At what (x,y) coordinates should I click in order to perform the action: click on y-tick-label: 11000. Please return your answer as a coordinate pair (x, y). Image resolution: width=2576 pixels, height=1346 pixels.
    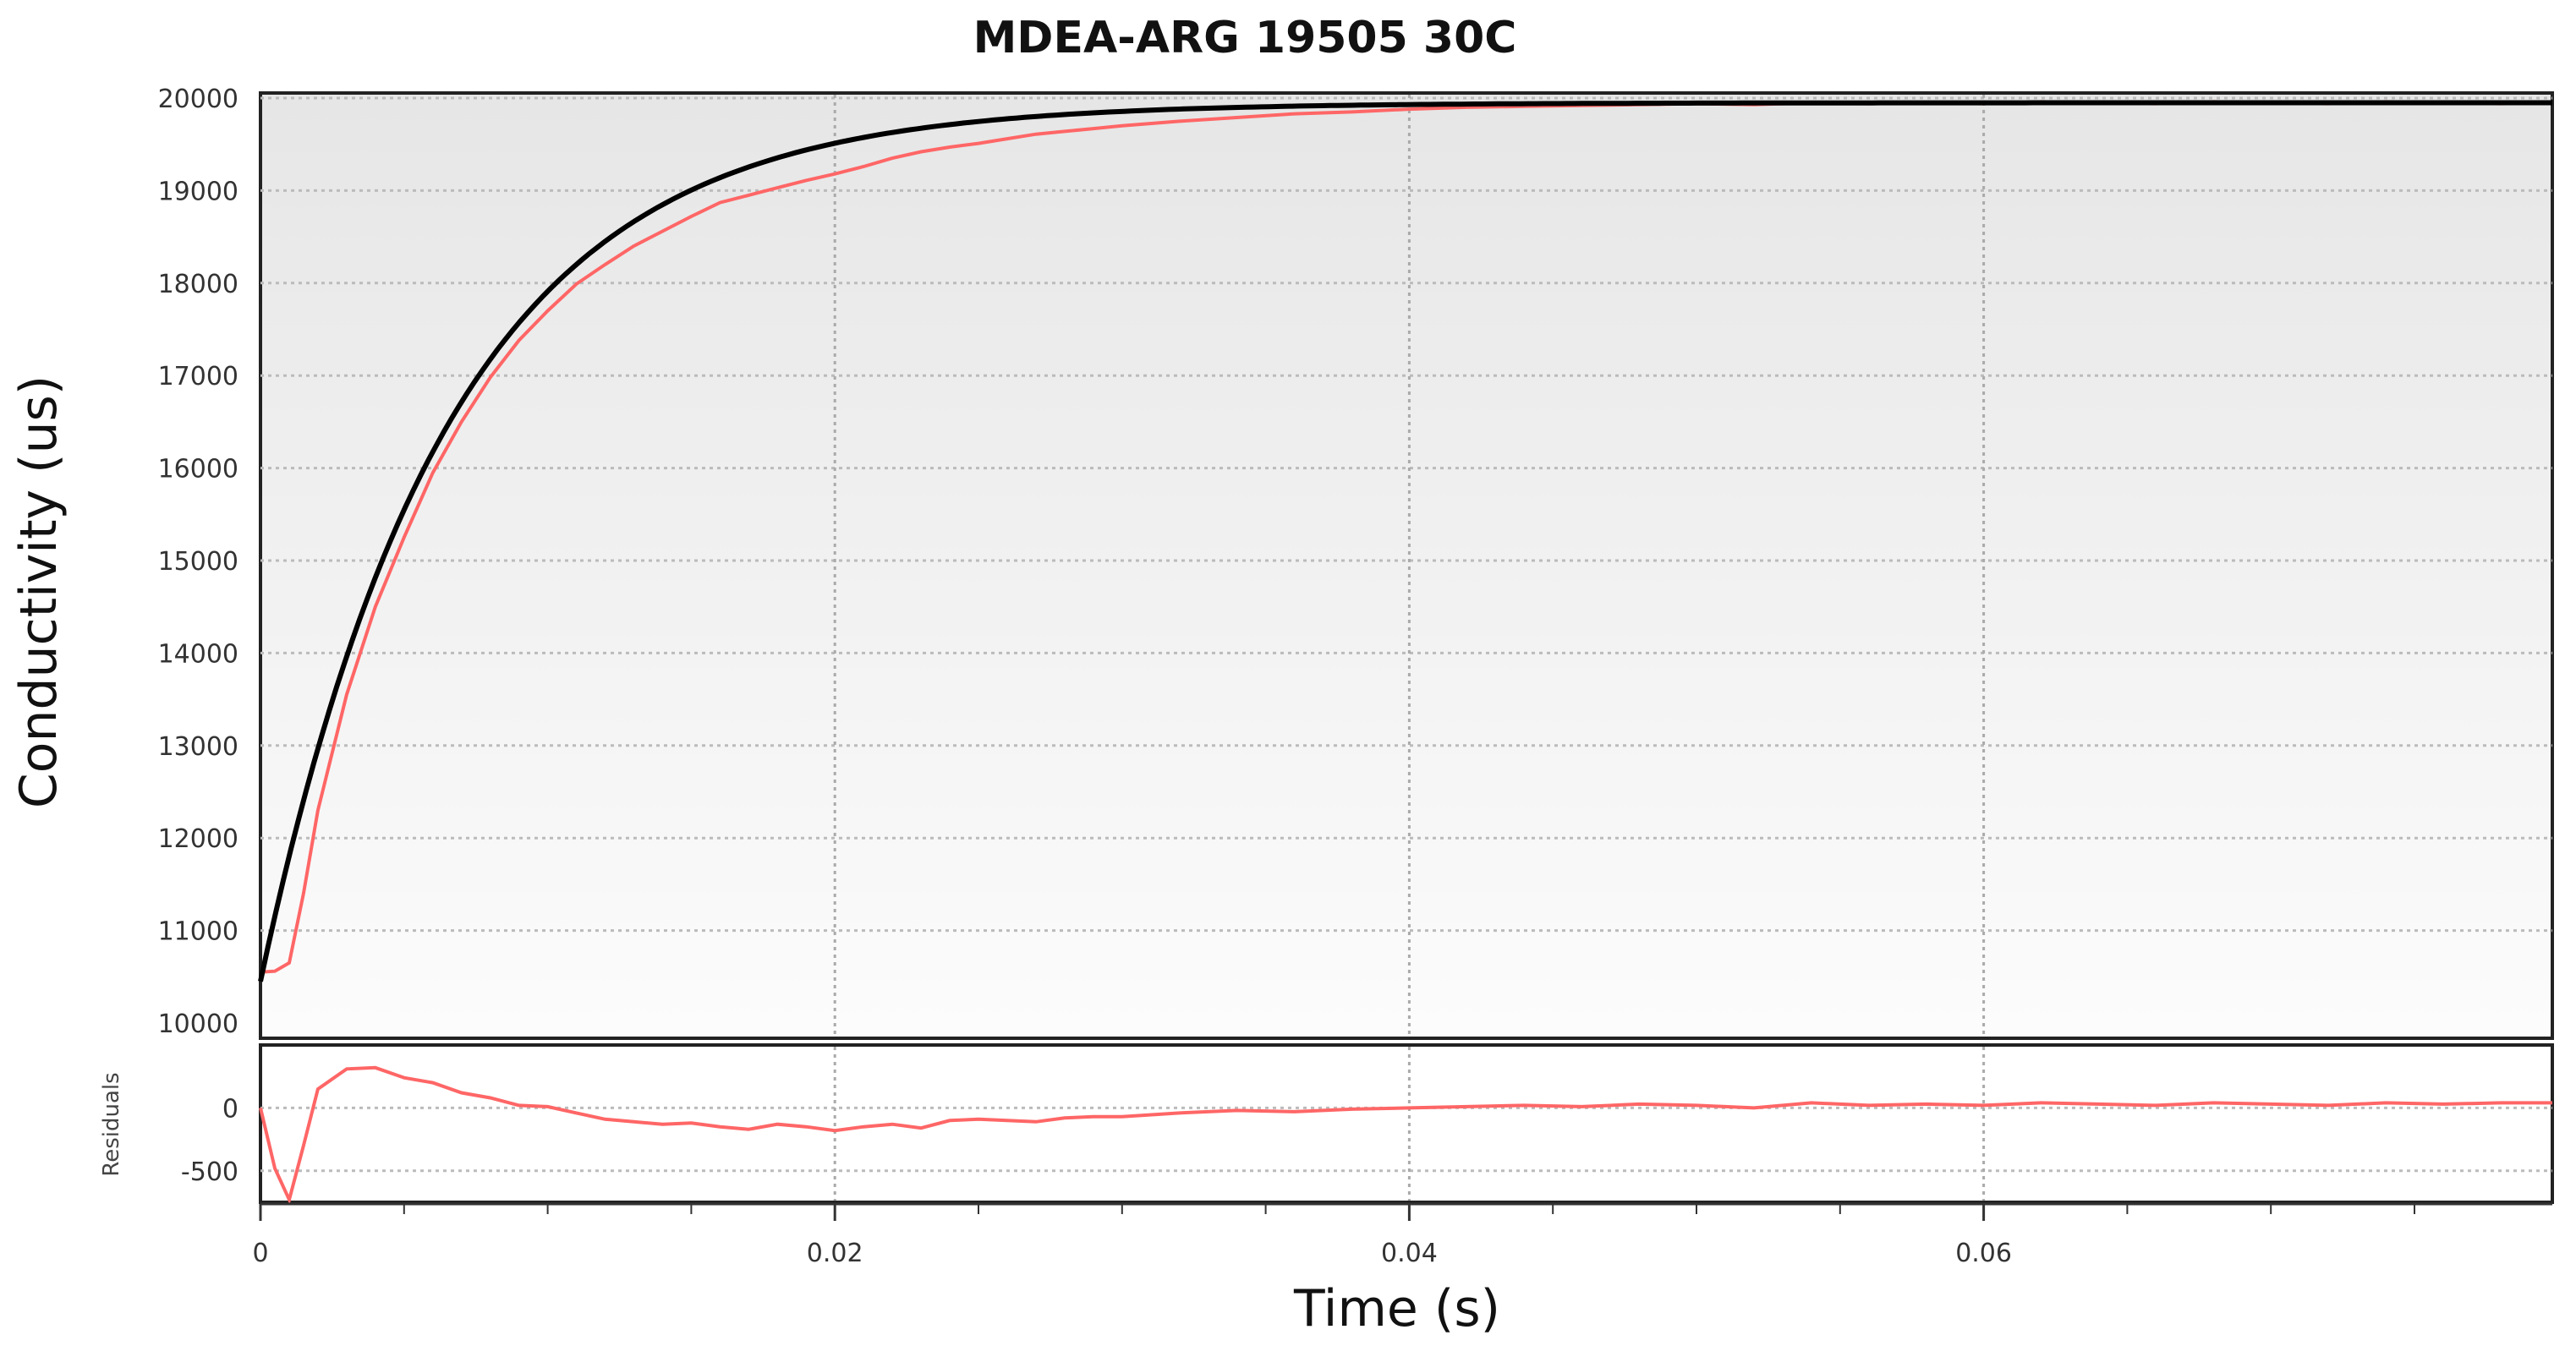
    Looking at the image, I should click on (198, 932).